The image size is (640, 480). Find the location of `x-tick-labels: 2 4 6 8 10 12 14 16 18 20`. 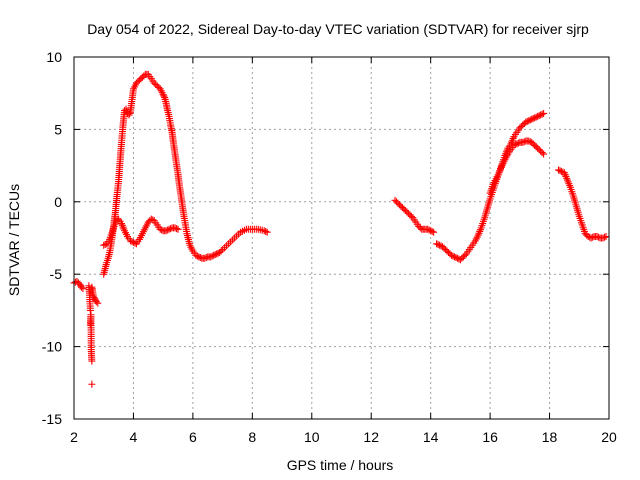

x-tick-labels: 2 4 6 8 10 12 14 16 18 20 is located at coordinates (343, 437).